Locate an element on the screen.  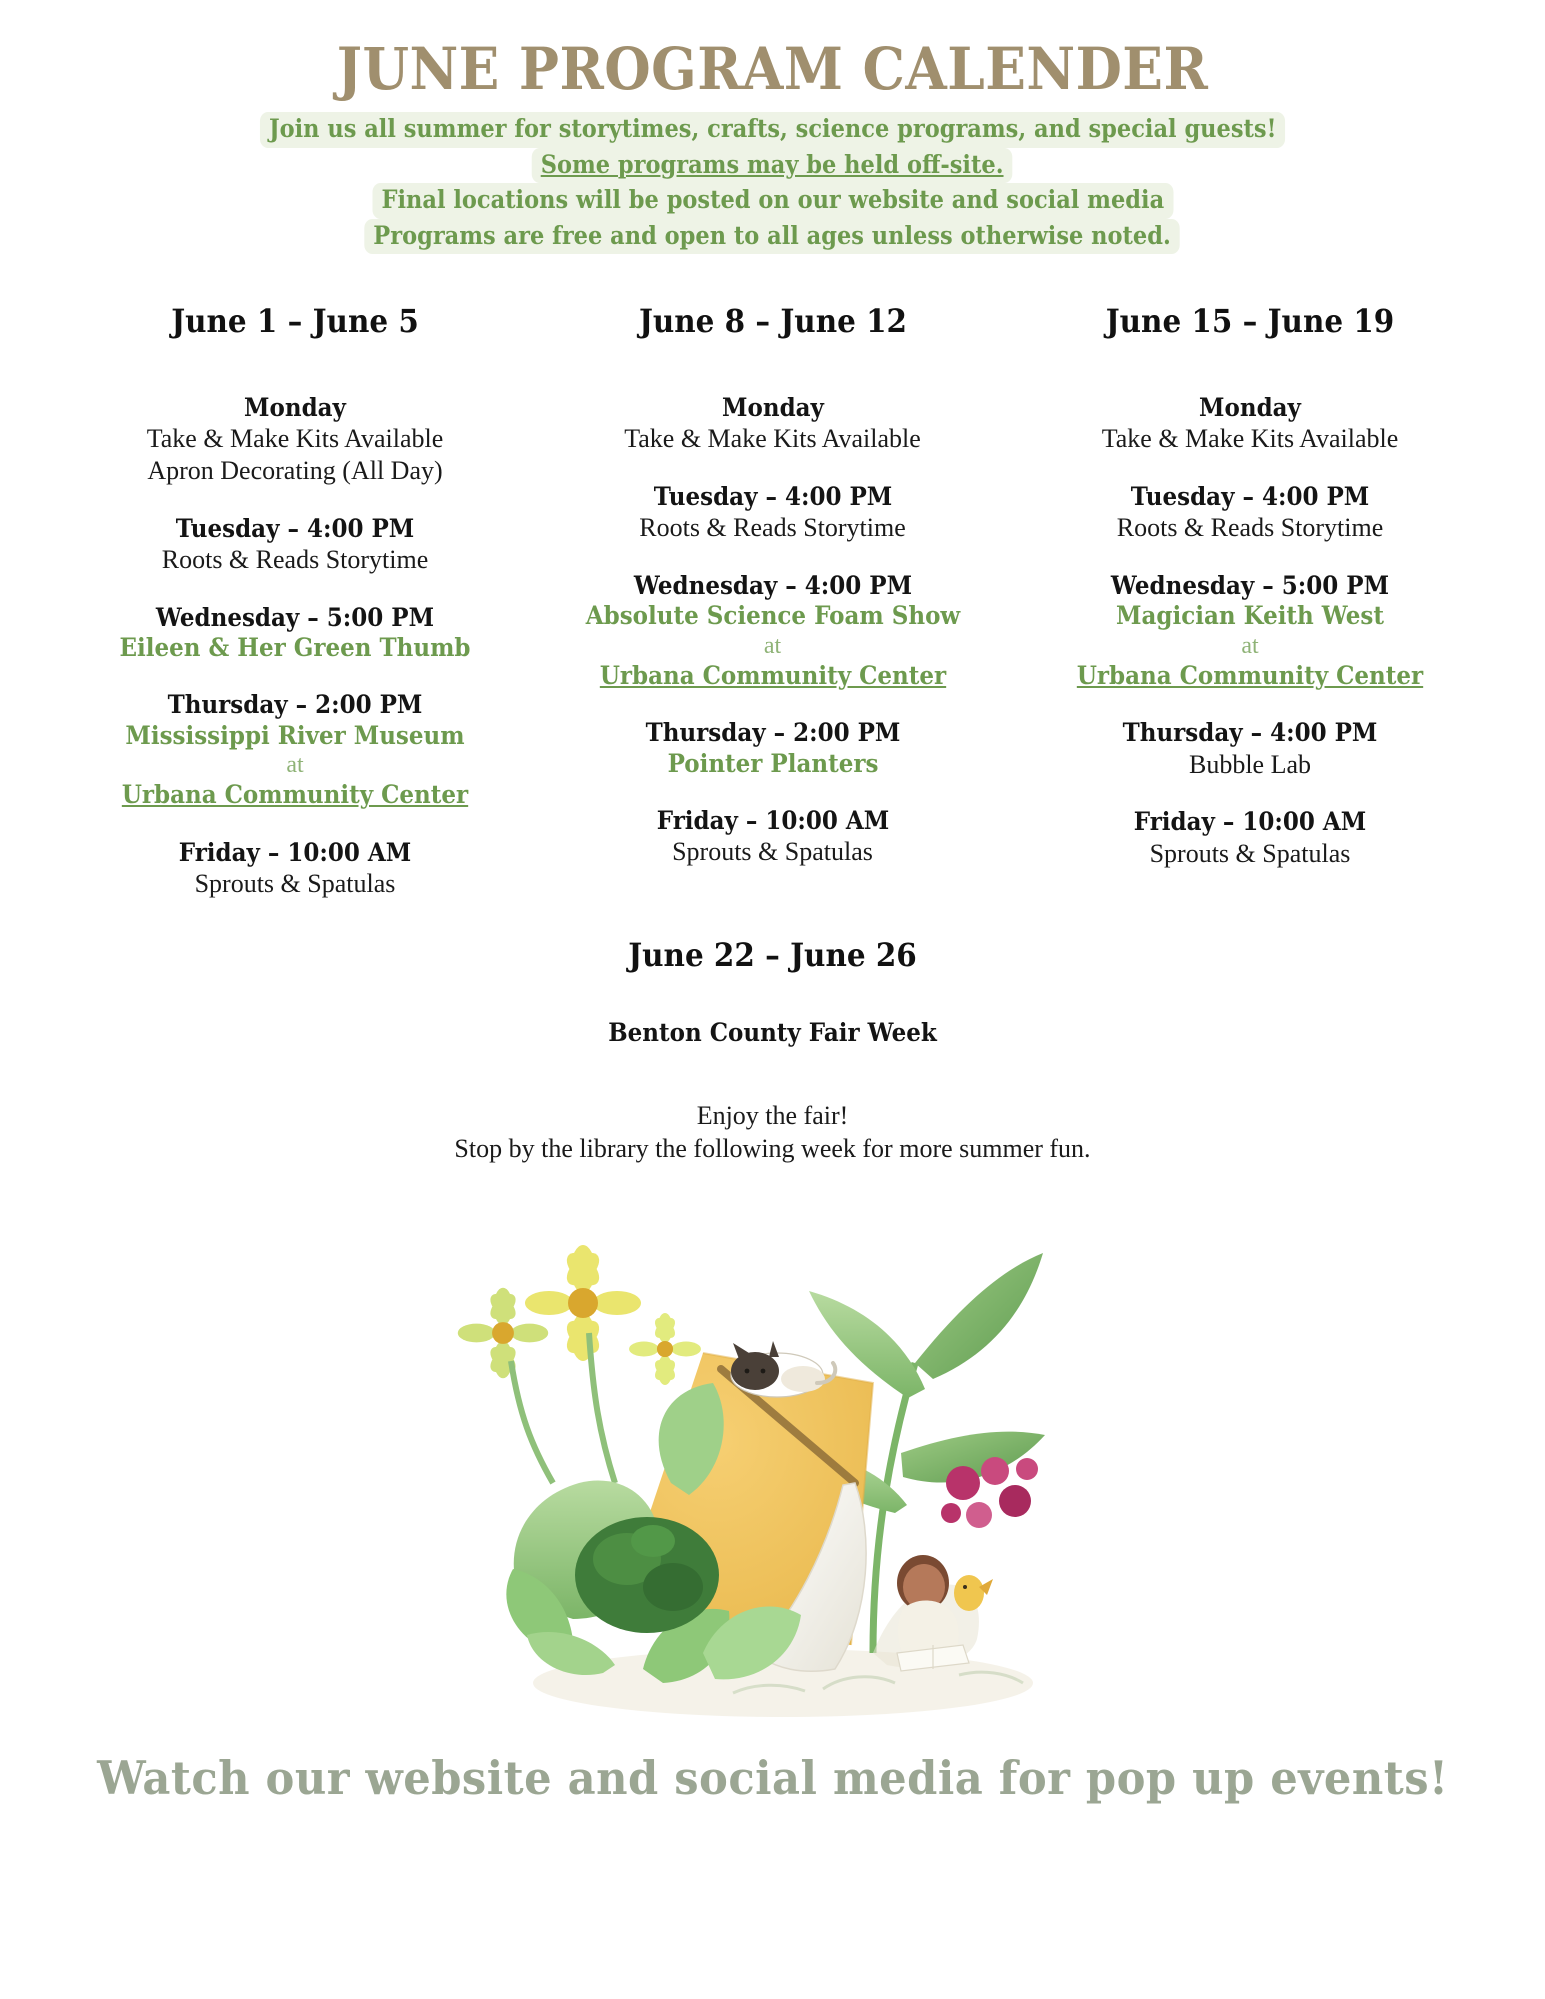
event-detail-highlight: Eileen & Her Green Thumb is located at coordinates (295, 647).